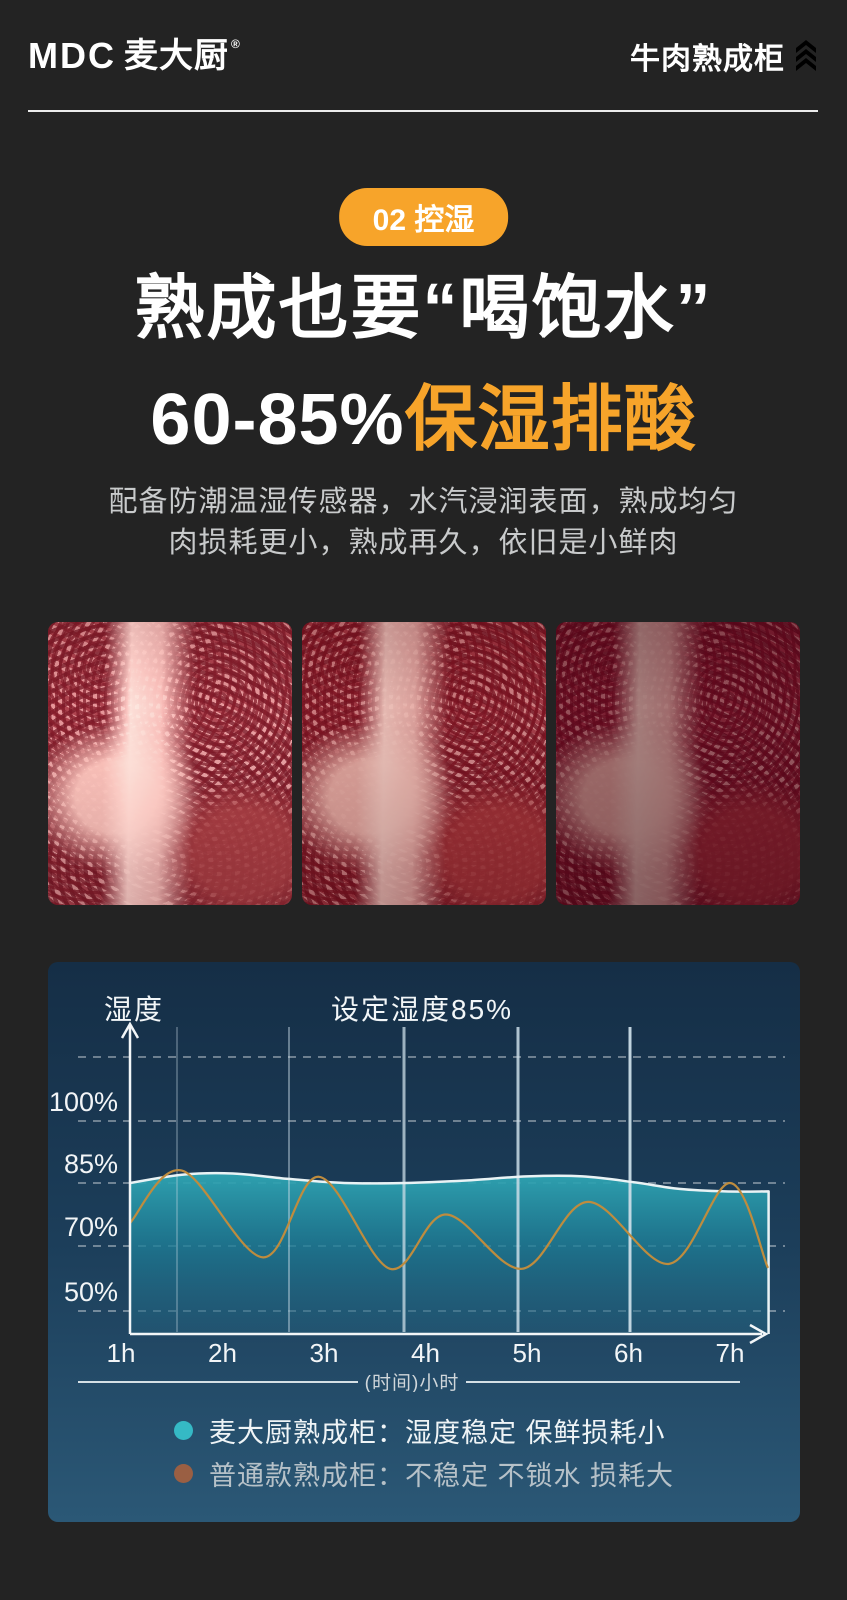 This screenshot has height=1600, width=847. I want to click on beef-image-dark, so click(678, 763).